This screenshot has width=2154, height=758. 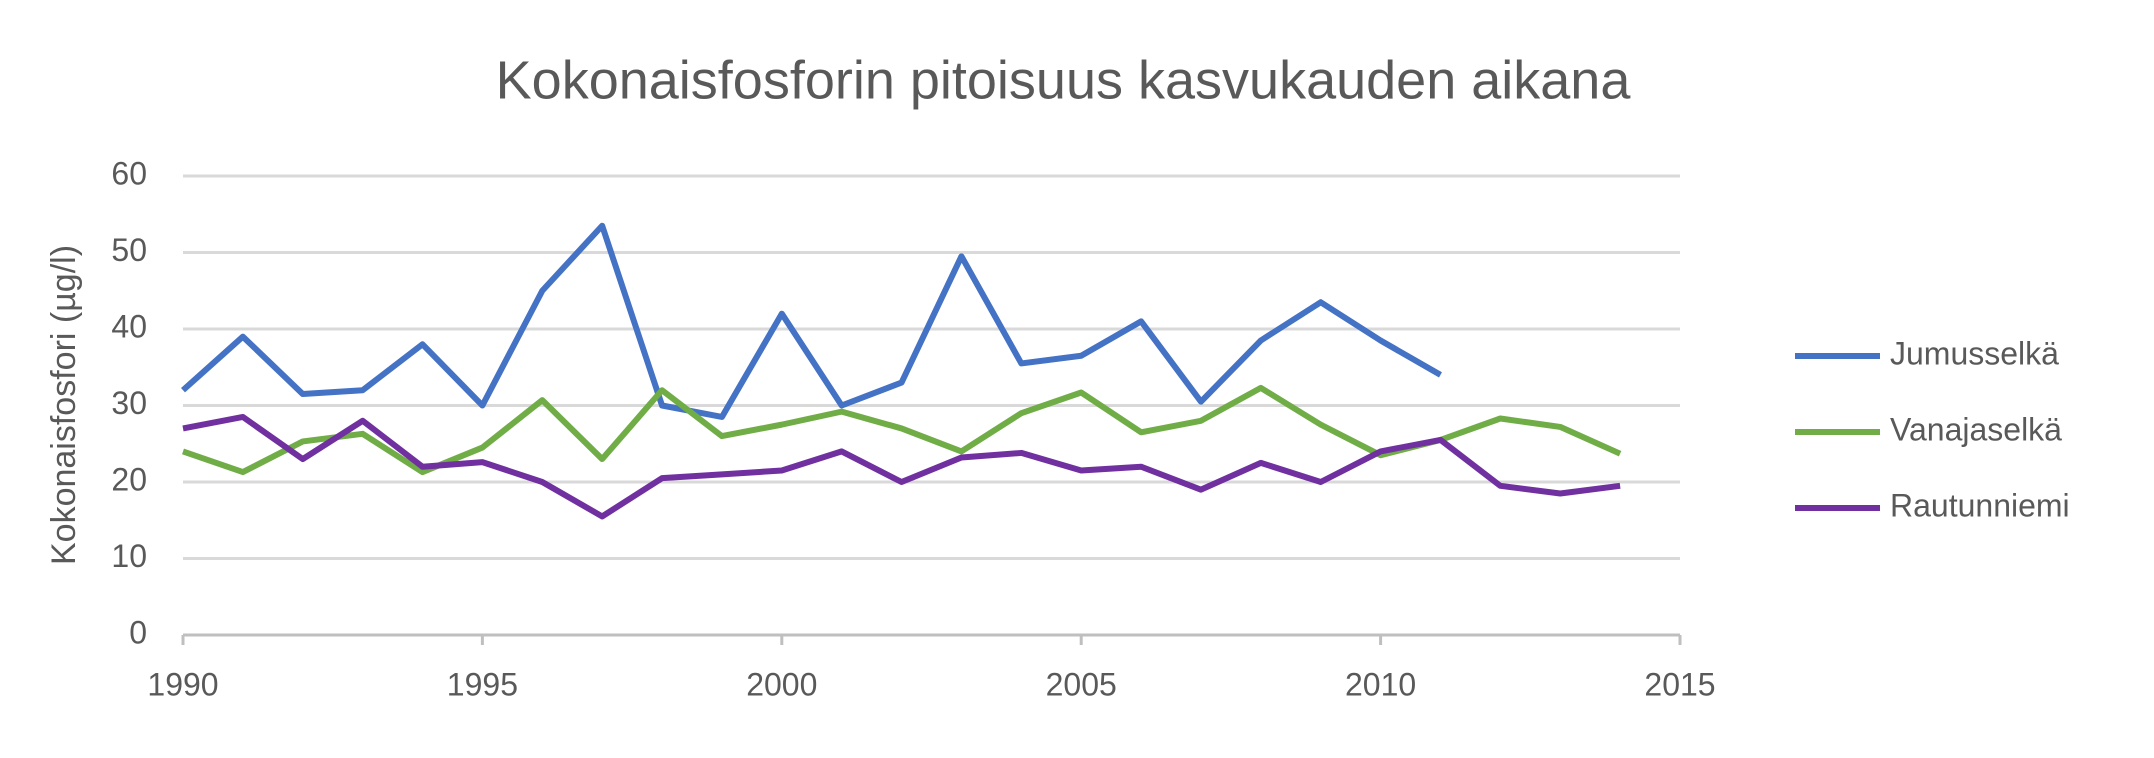 What do you see at coordinates (1974, 353) in the screenshot?
I see `legend-label: Jumusselkä` at bounding box center [1974, 353].